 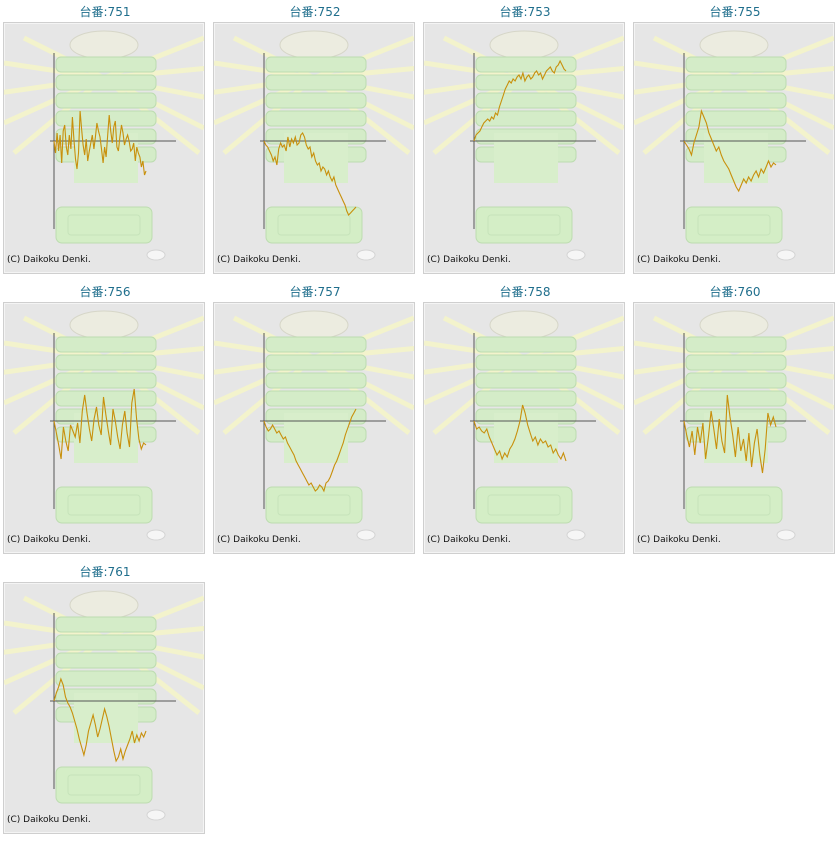 What do you see at coordinates (105, 572) in the screenshot?
I see `machine-number-title: 台番:761` at bounding box center [105, 572].